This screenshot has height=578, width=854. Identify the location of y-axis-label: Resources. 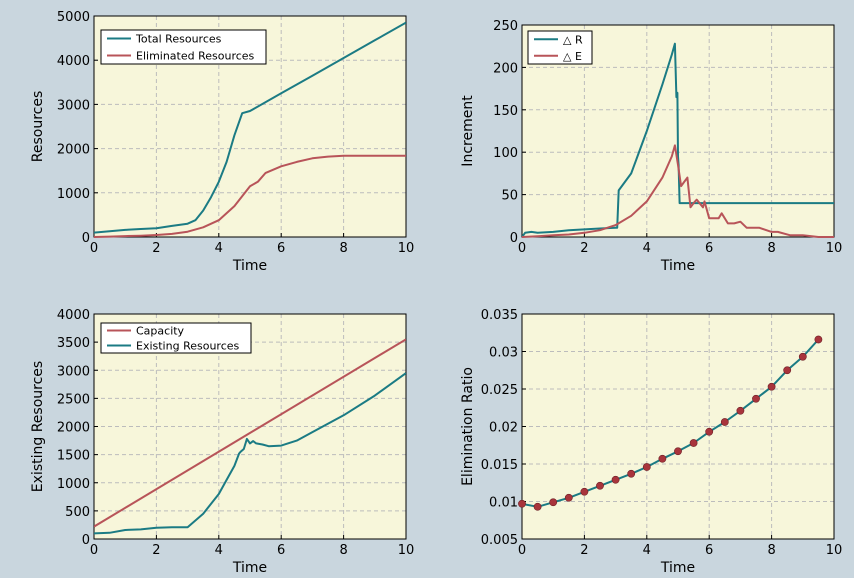
(38, 127).